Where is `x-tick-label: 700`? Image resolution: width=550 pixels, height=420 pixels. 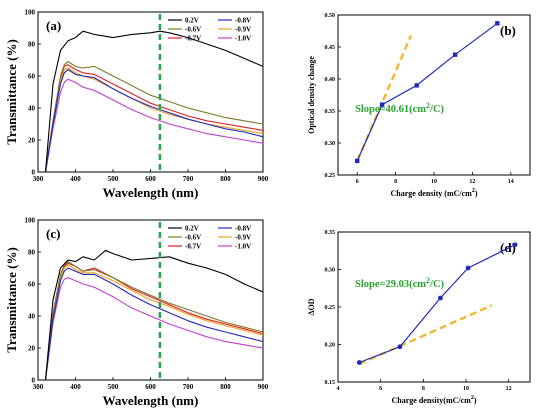
x-tick-label: 700 is located at coordinates (188, 387).